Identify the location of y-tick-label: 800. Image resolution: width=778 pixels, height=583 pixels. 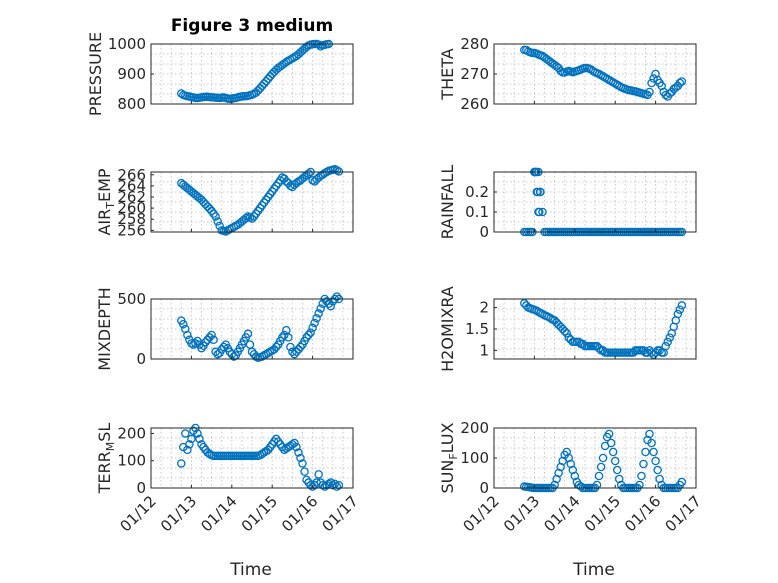
(131, 104).